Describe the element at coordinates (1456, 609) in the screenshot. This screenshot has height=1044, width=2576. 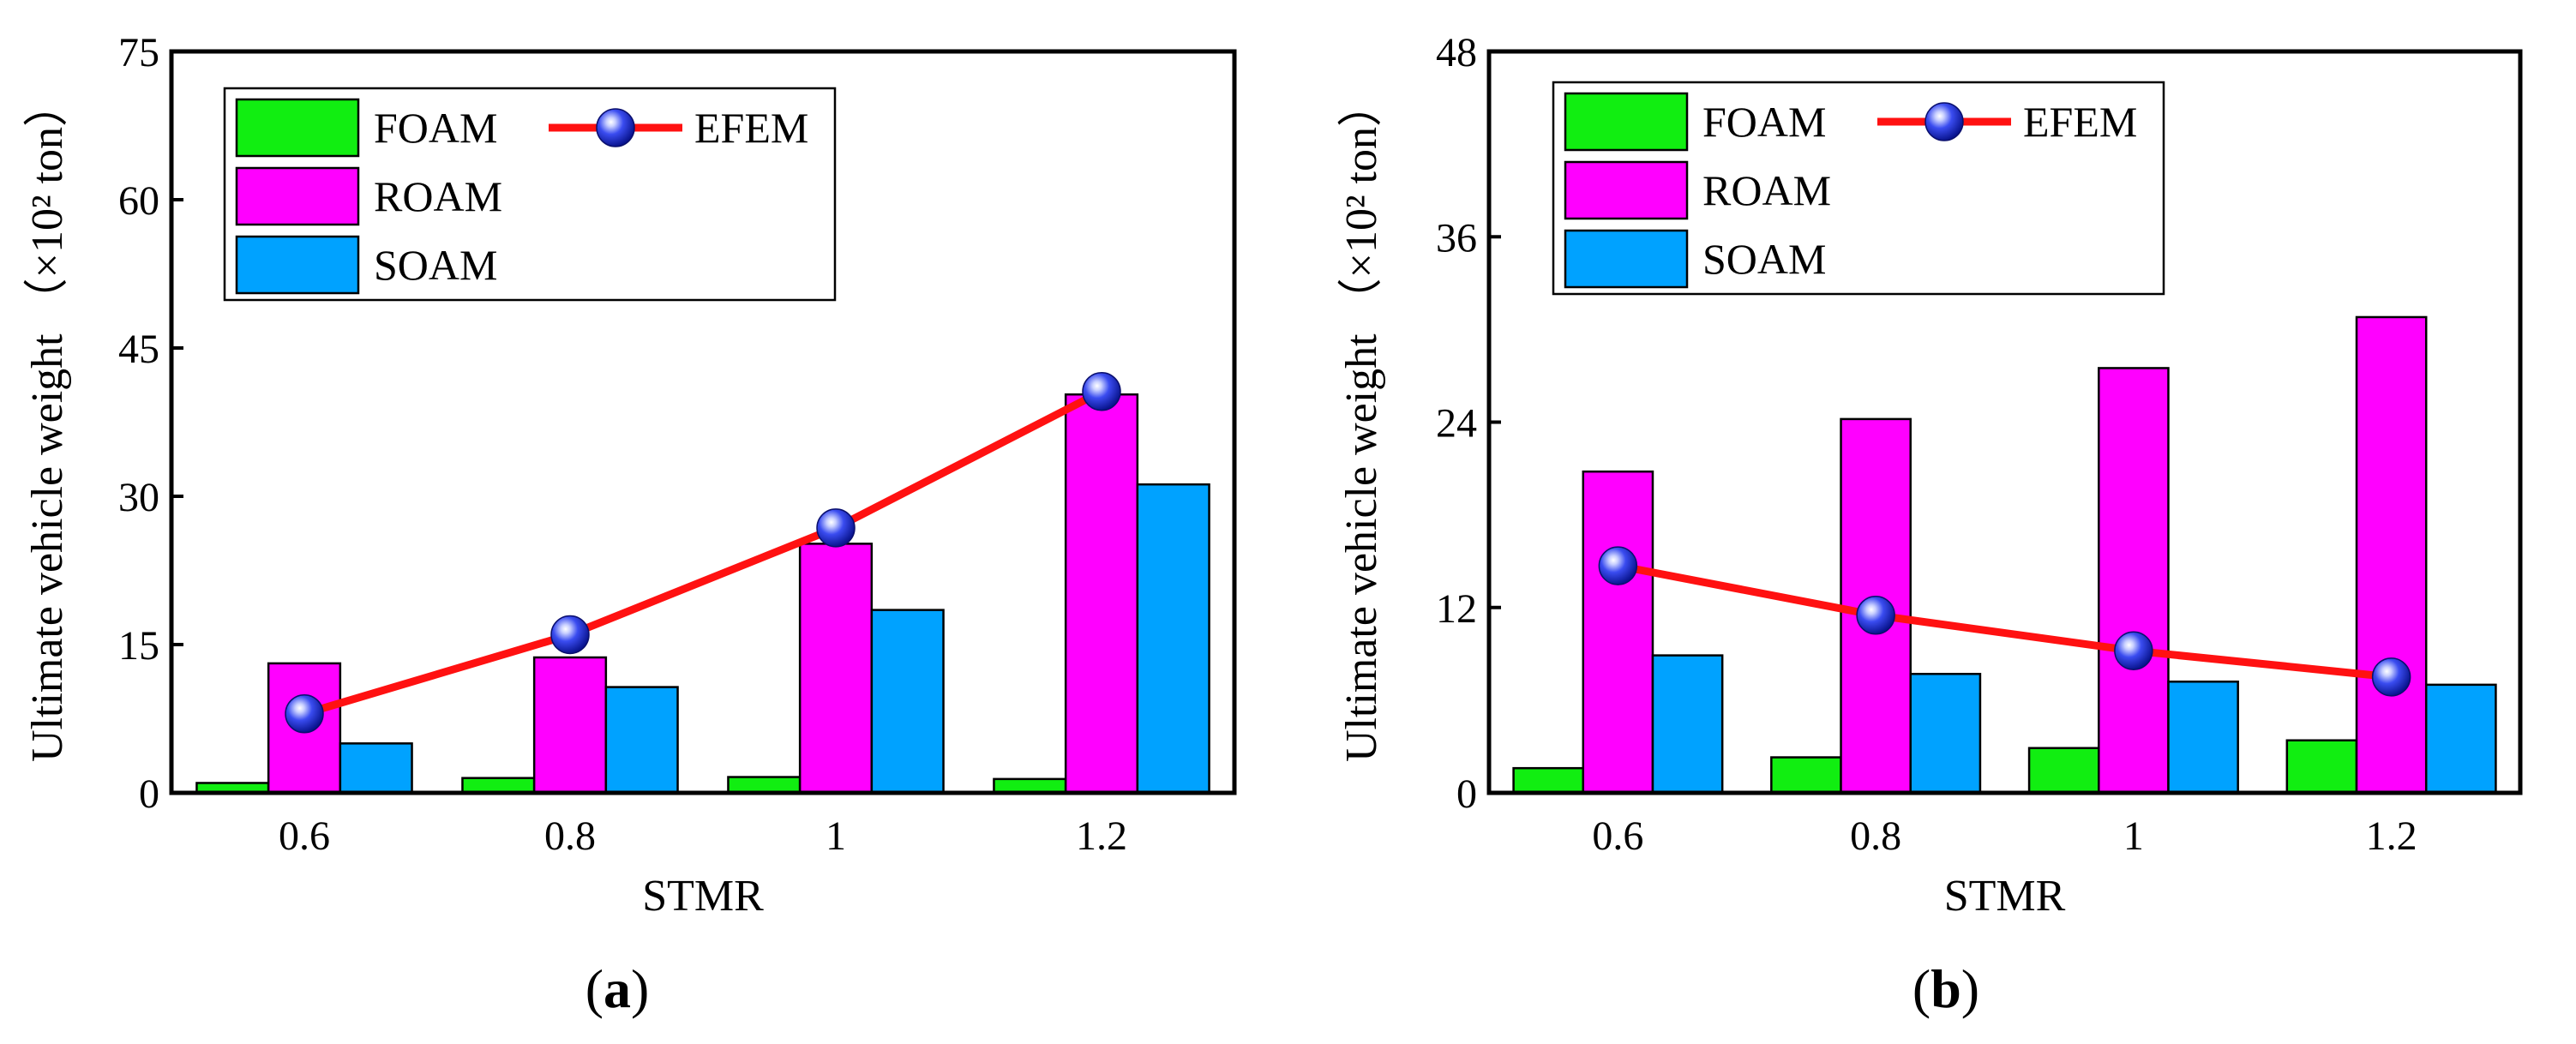
I see `y-tick-label: 12` at that location.